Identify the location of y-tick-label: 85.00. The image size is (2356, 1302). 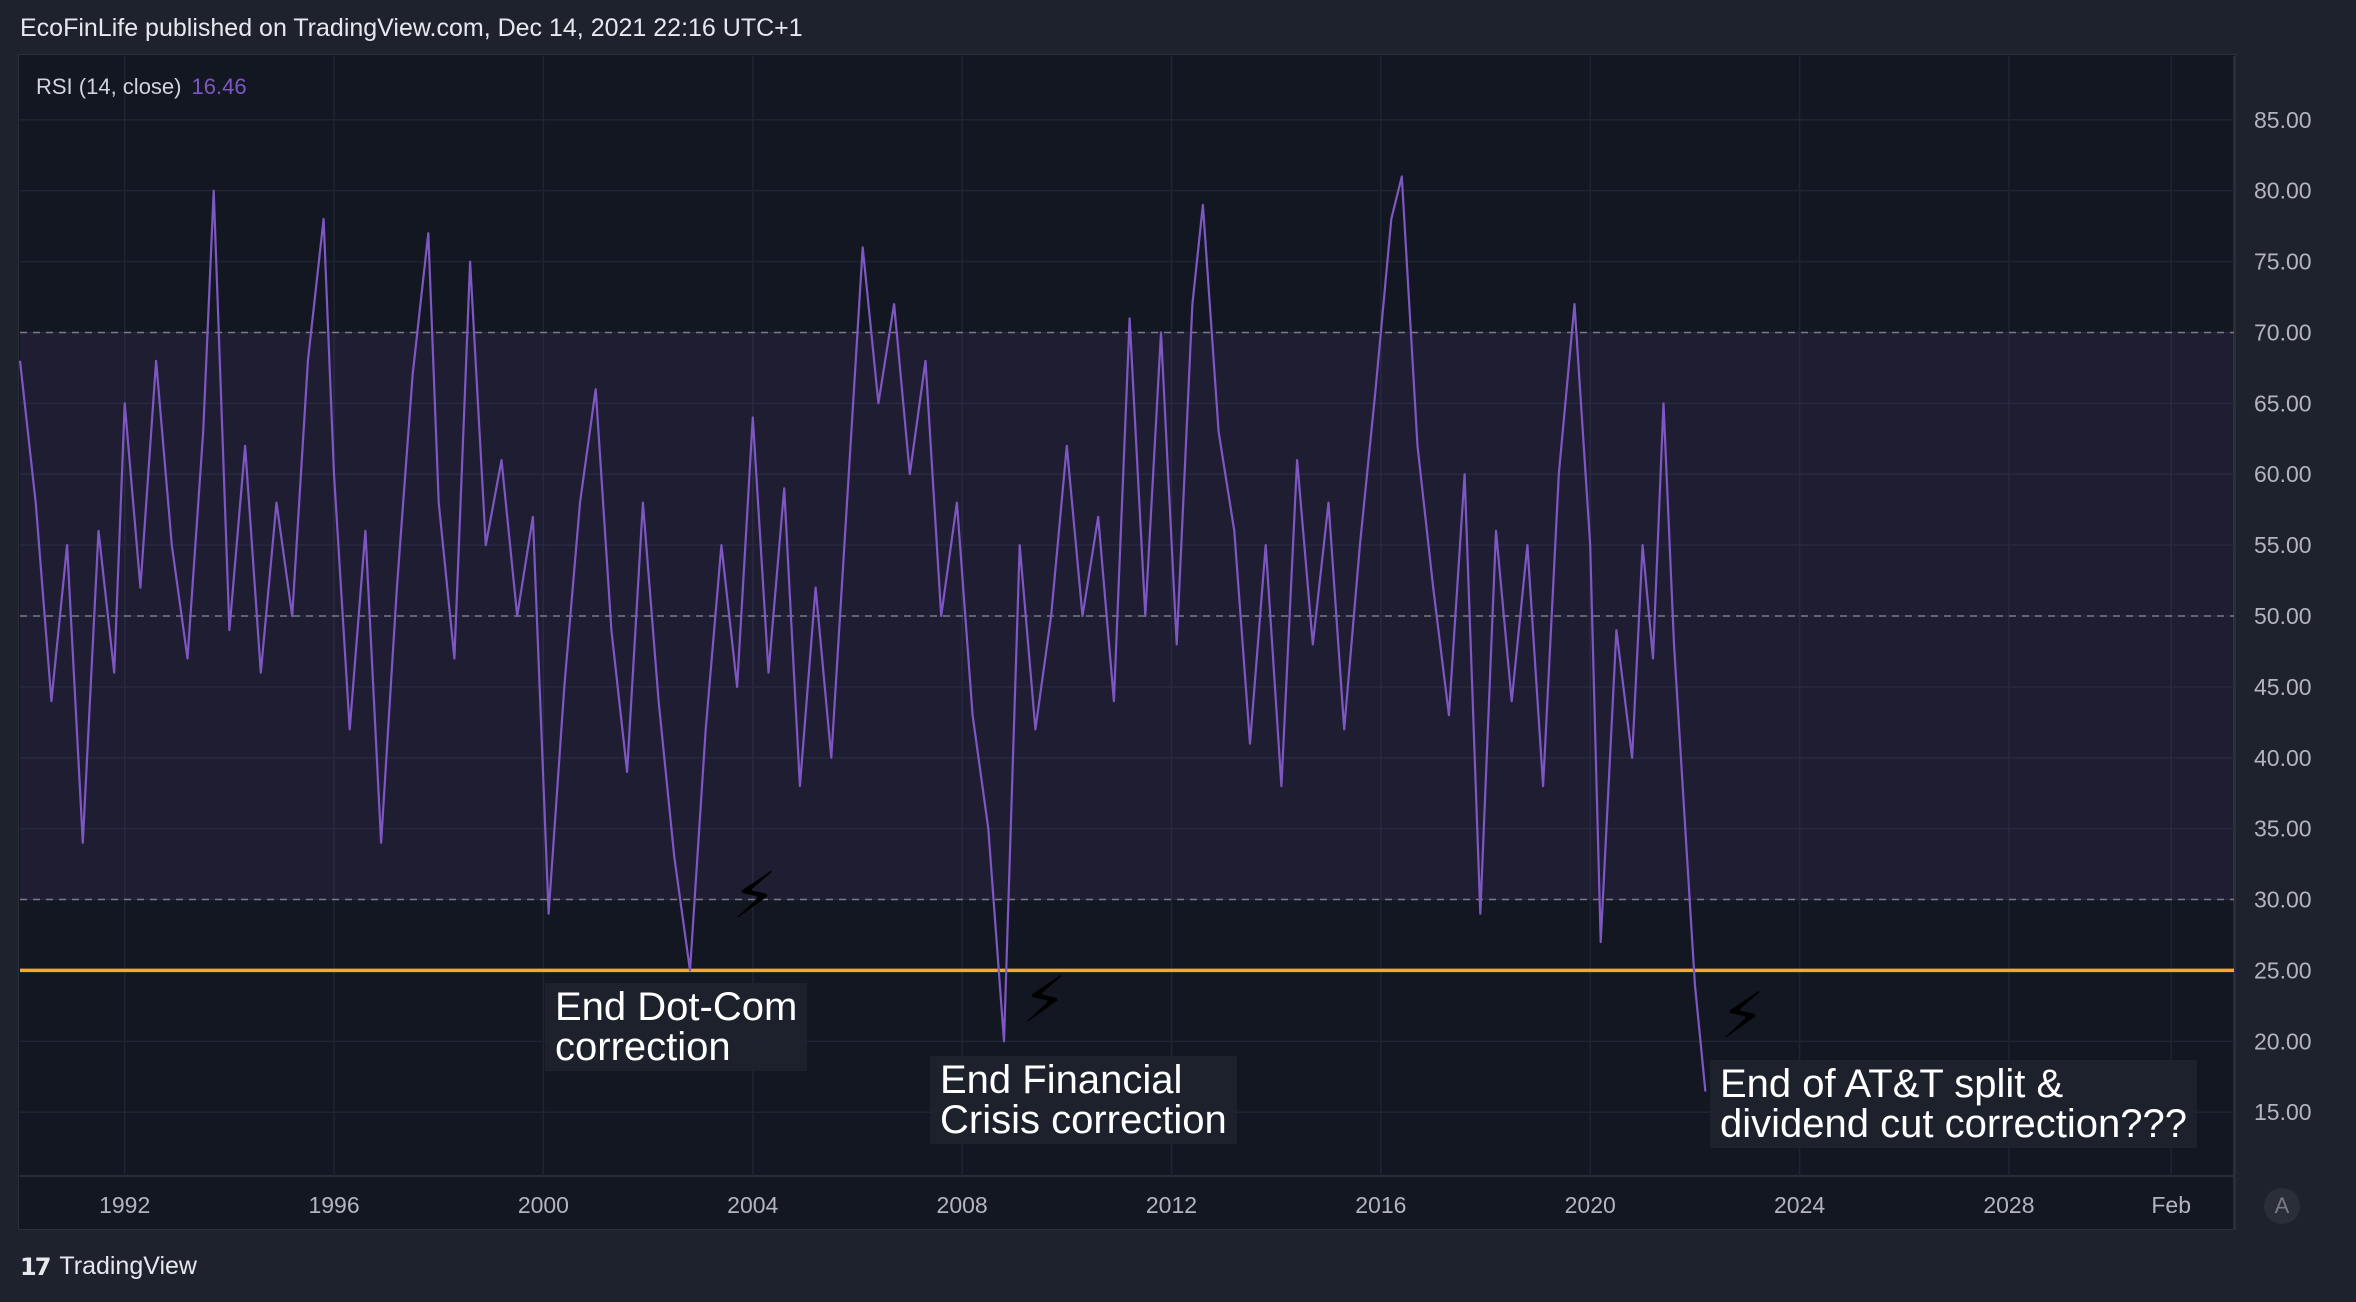
(2283, 120).